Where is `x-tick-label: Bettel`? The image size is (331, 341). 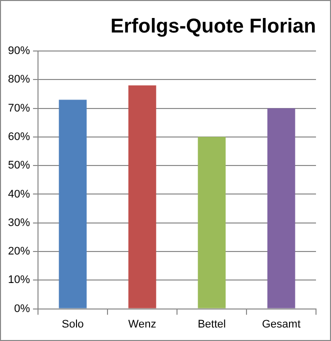
x-tick-label: Bettel is located at coordinates (212, 324).